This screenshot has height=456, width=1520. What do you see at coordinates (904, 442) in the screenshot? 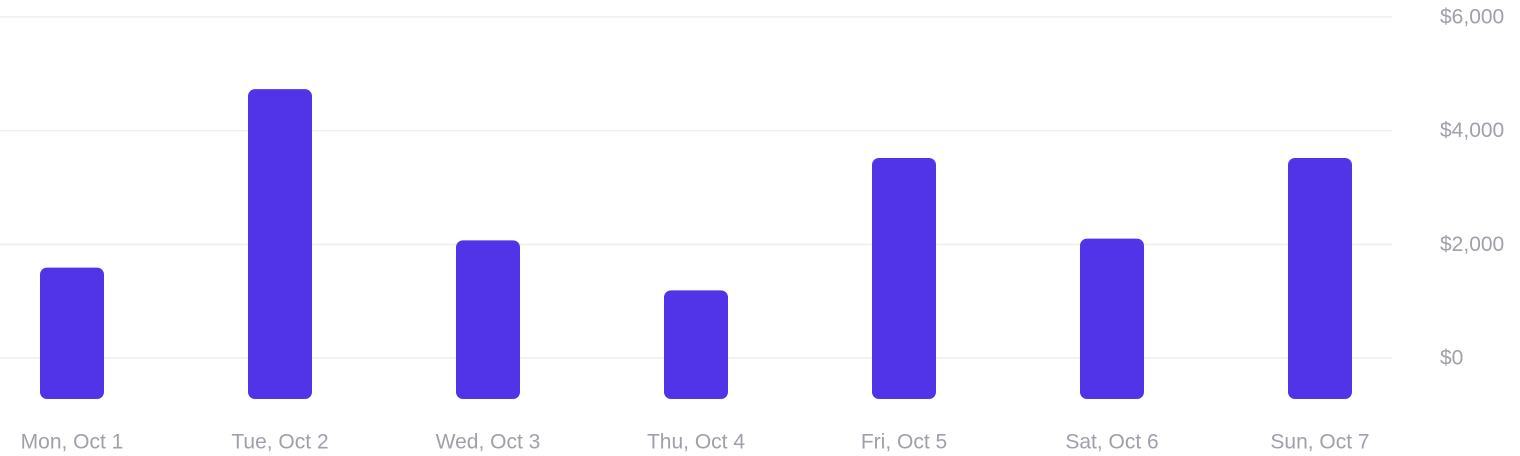
I see `x-category-label: Fri, Oct 5` at bounding box center [904, 442].